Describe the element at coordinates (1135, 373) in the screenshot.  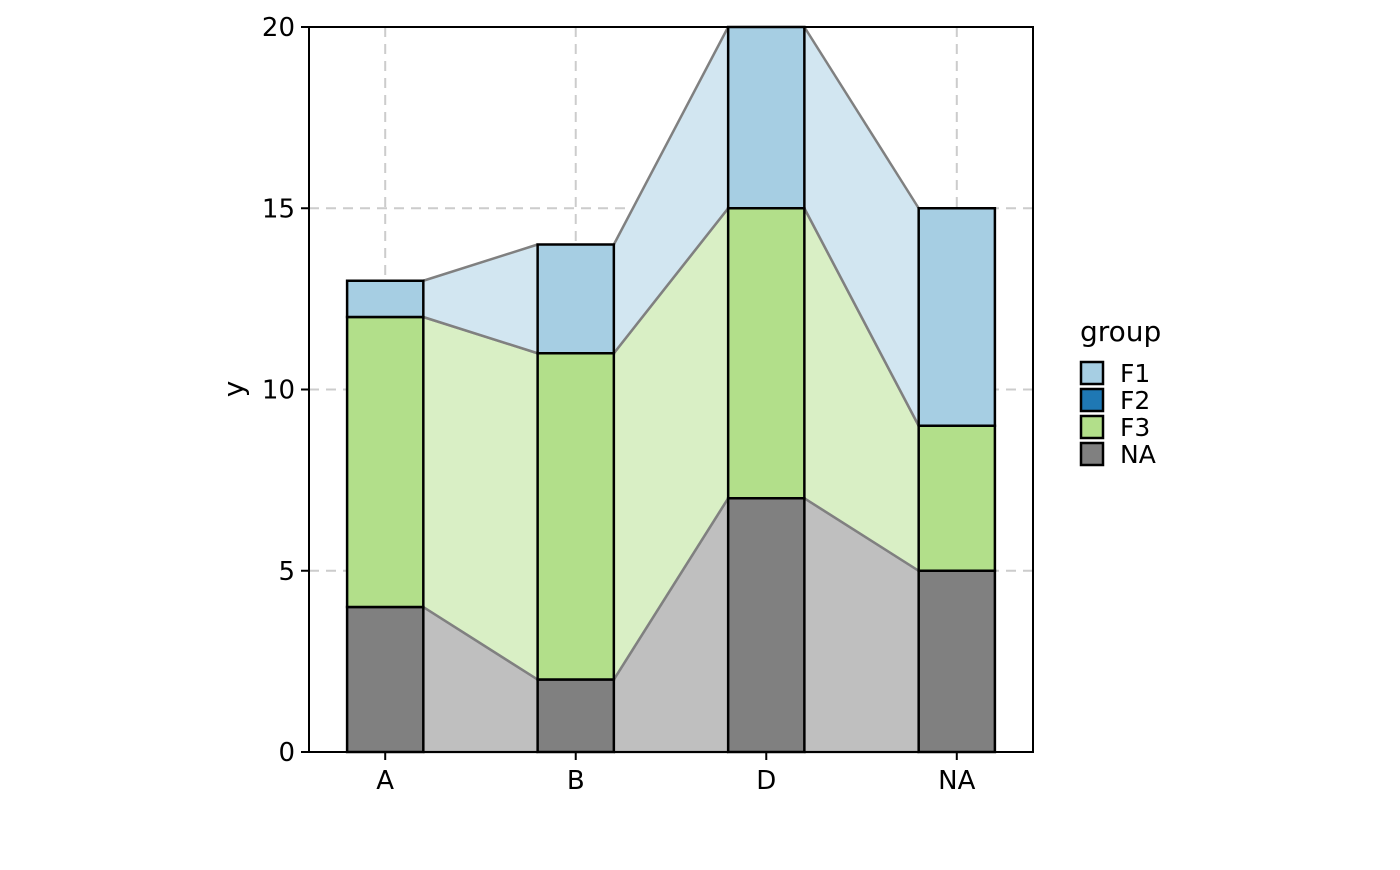
I see `legend-label-f1: F1` at that location.